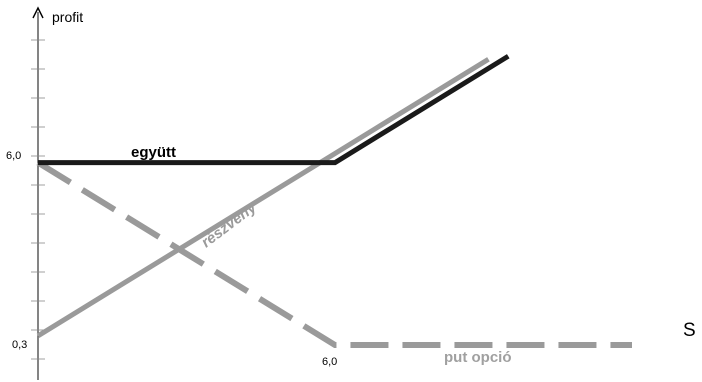 Image resolution: width=702 pixels, height=382 pixels. I want to click on y-axis-ticks, so click(38, 199).